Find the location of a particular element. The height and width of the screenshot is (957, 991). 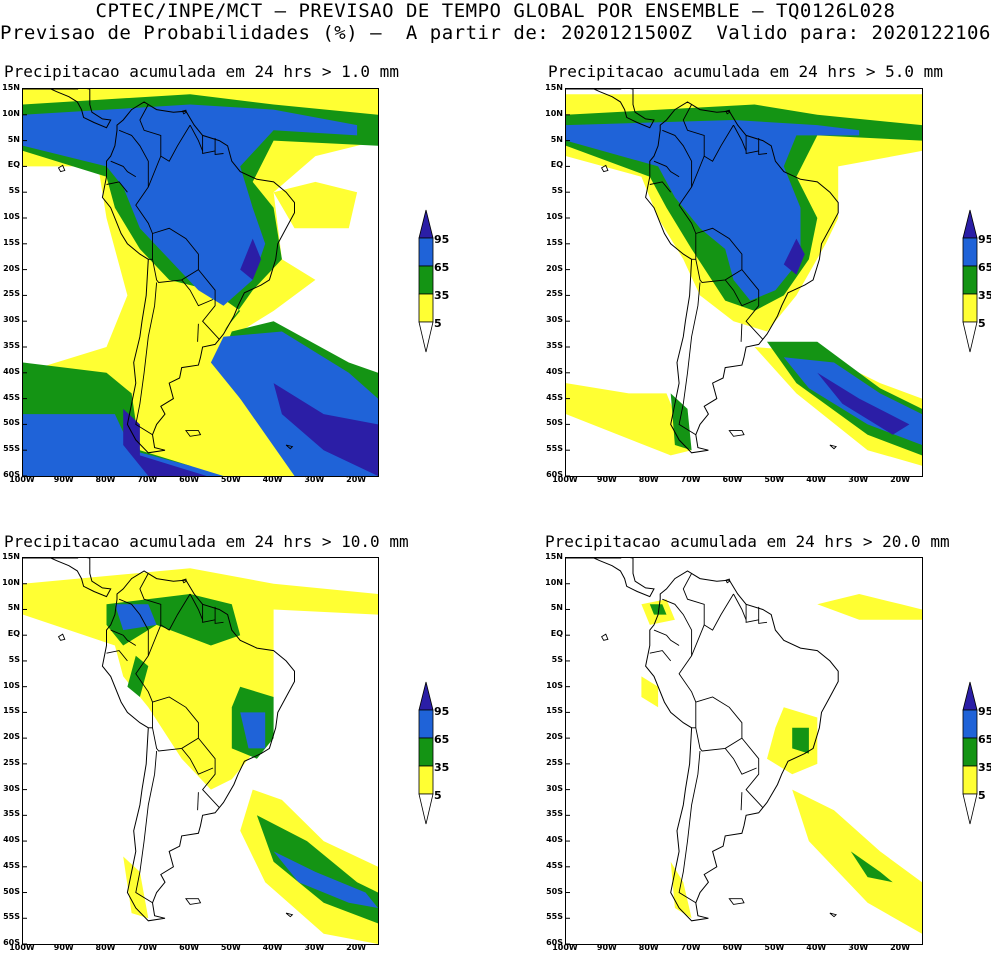

probability-area-yellow is located at coordinates (144, 890).